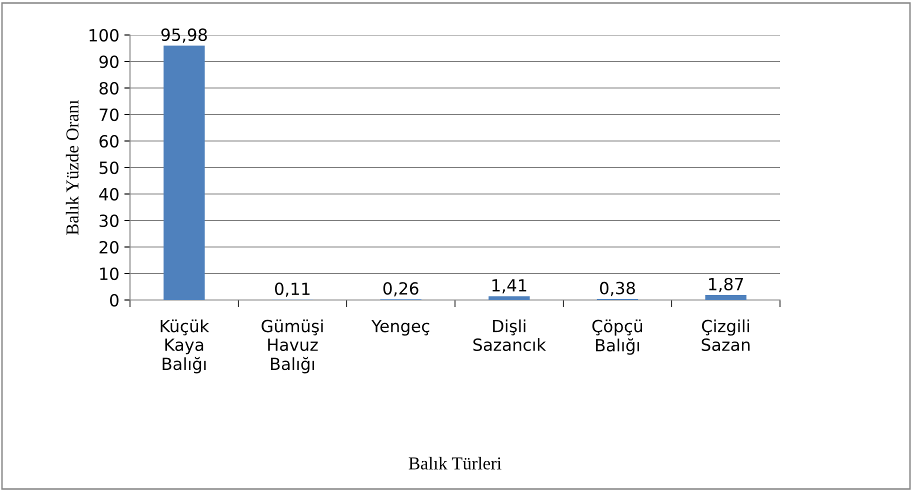  What do you see at coordinates (109, 167) in the screenshot?
I see `y-tick-label: 50` at bounding box center [109, 167].